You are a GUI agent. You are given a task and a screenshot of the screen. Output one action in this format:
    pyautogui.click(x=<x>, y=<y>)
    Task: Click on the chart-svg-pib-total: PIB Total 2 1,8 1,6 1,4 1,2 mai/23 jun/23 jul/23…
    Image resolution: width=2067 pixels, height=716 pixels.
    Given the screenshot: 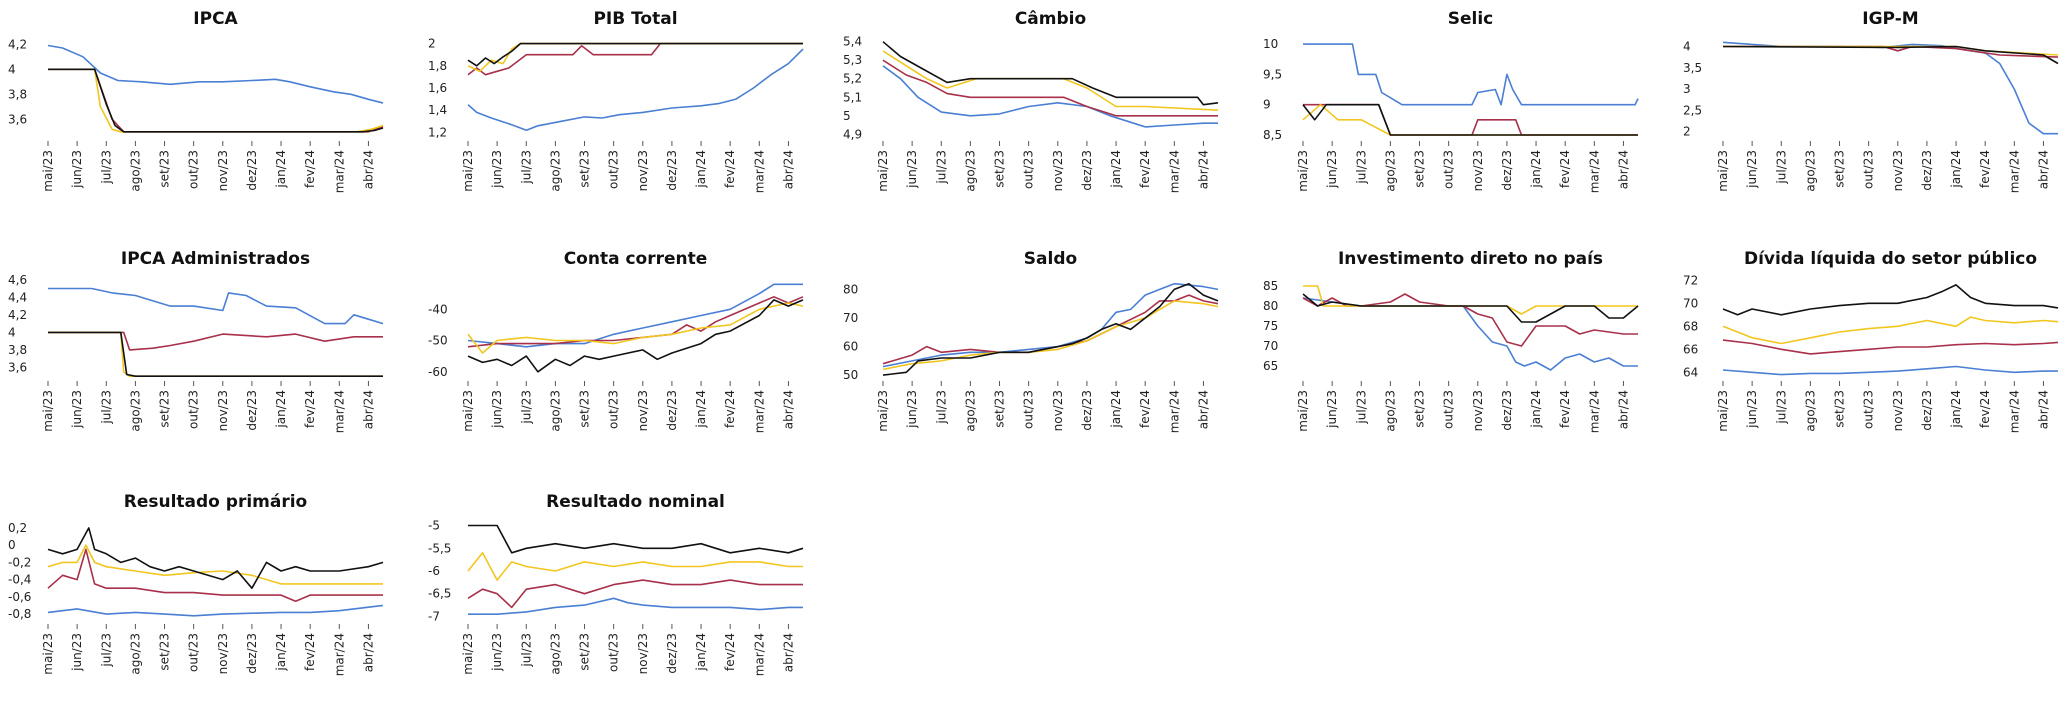 What is the action you would take?
    pyautogui.click(x=616, y=101)
    